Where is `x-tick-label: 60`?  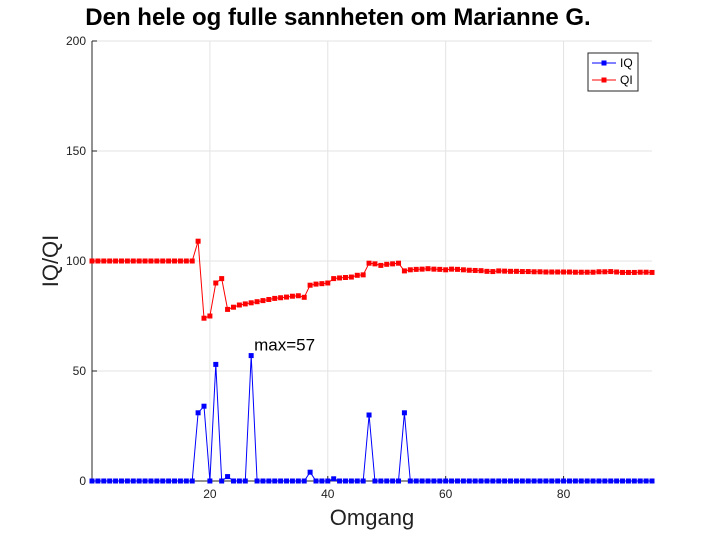
x-tick-label: 60 is located at coordinates (446, 494).